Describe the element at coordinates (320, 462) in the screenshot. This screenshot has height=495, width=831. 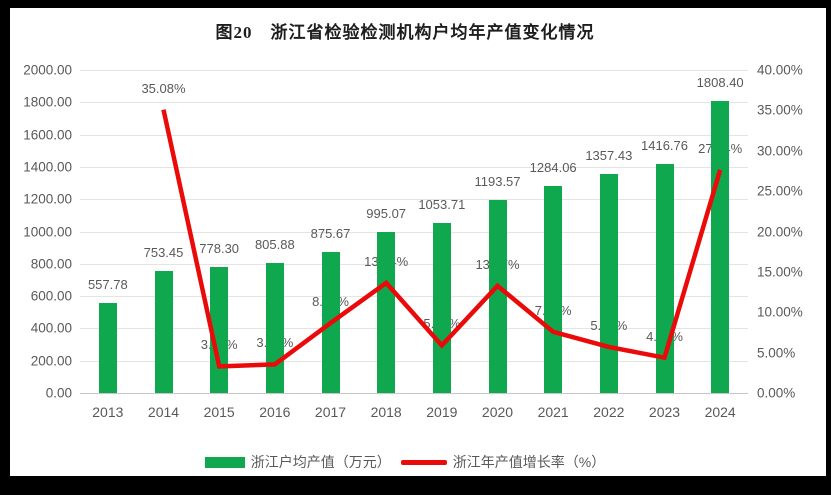
I see `legend-bar-label: 浙江户均产值（万元）` at that location.